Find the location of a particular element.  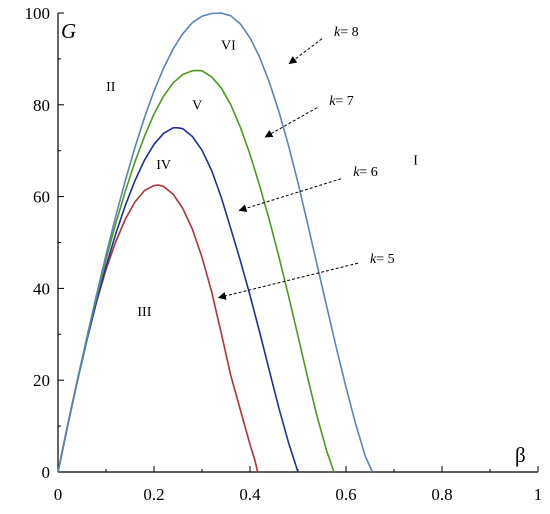

region-label: II is located at coordinates (111, 87).